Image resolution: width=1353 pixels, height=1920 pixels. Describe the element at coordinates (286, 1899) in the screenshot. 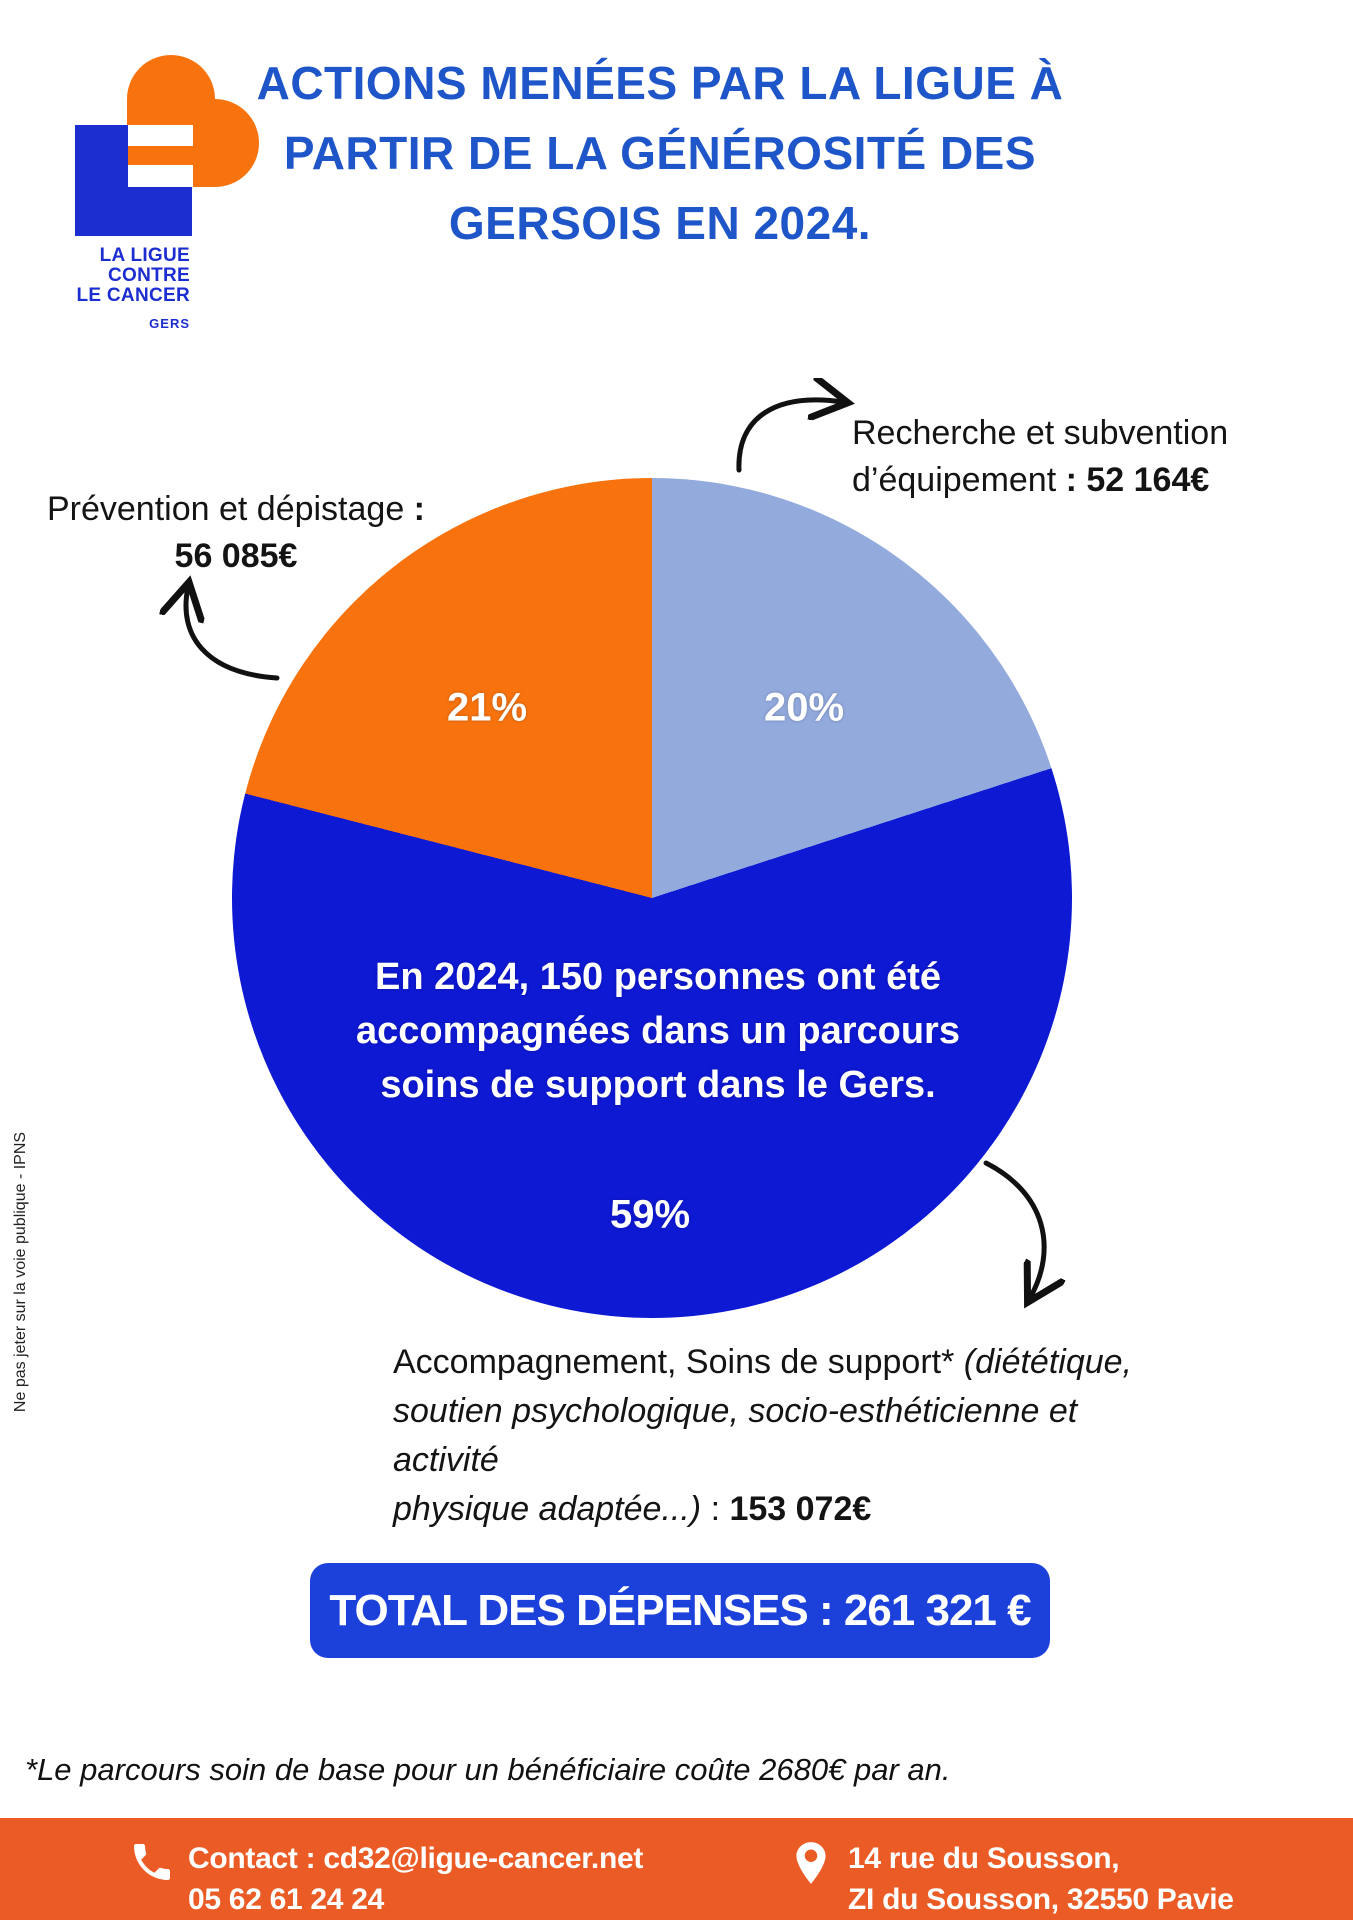

I see `footer-contact-phone: 05 62 61 24 24` at that location.